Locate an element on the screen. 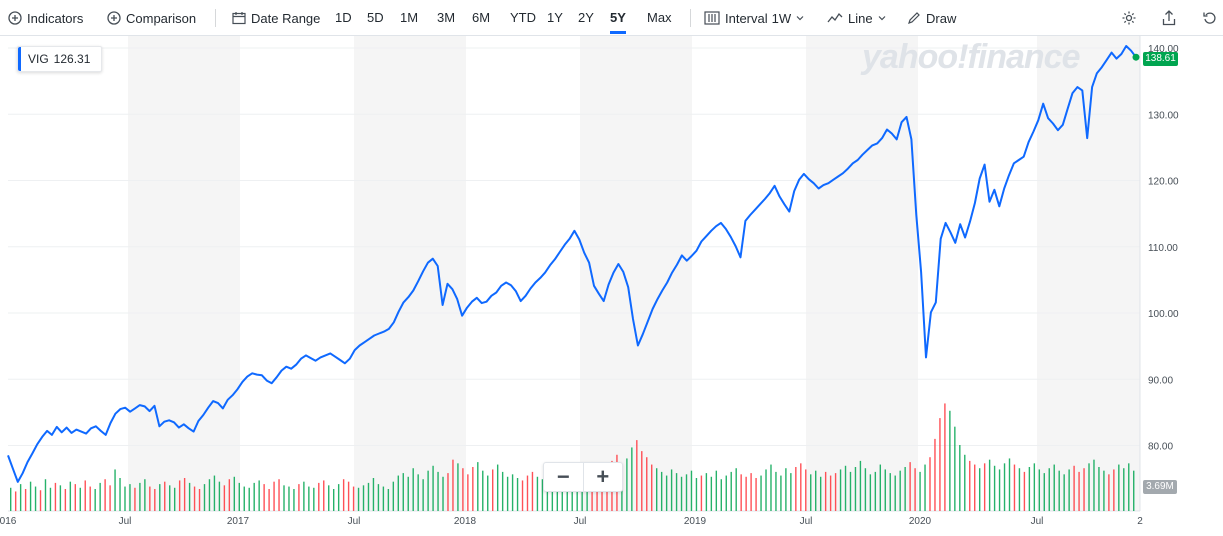 This screenshot has height=536, width=1223. indicators-button: Indicators is located at coordinates (45, 18).